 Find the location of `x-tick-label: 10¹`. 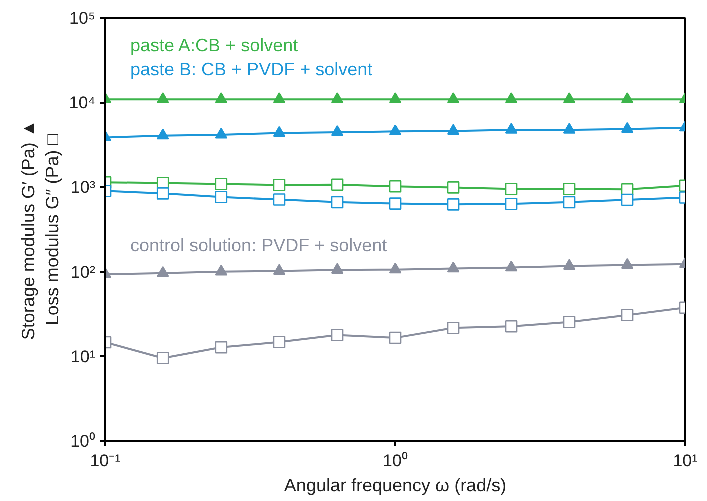

x-tick-label: 10¹ is located at coordinates (685, 461).